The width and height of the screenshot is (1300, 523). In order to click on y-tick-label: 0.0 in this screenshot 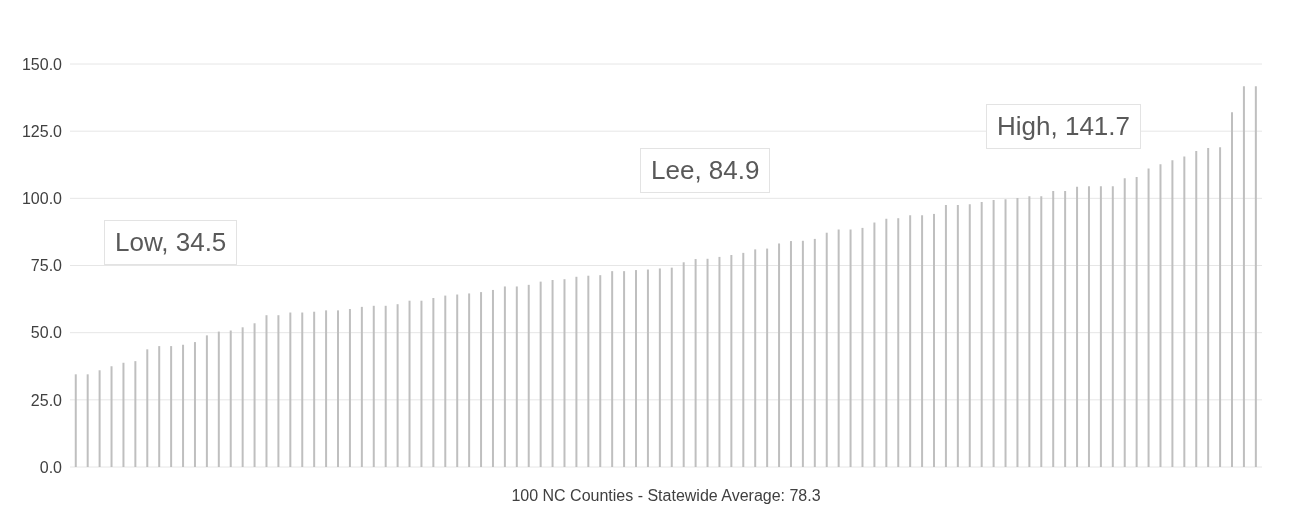, I will do `click(51, 467)`.